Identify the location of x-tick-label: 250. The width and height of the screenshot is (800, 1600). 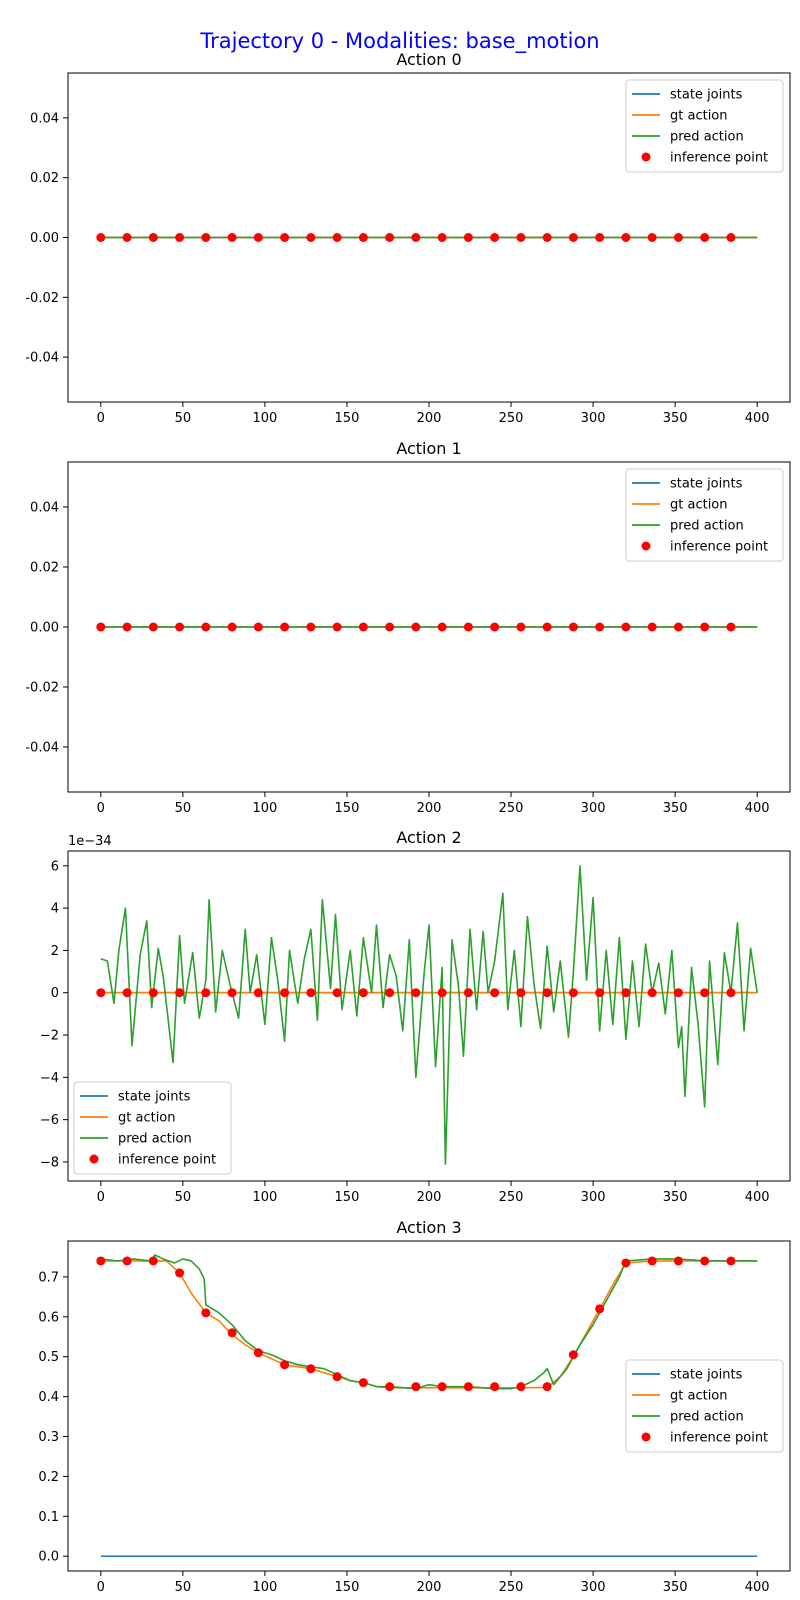
(511, 808).